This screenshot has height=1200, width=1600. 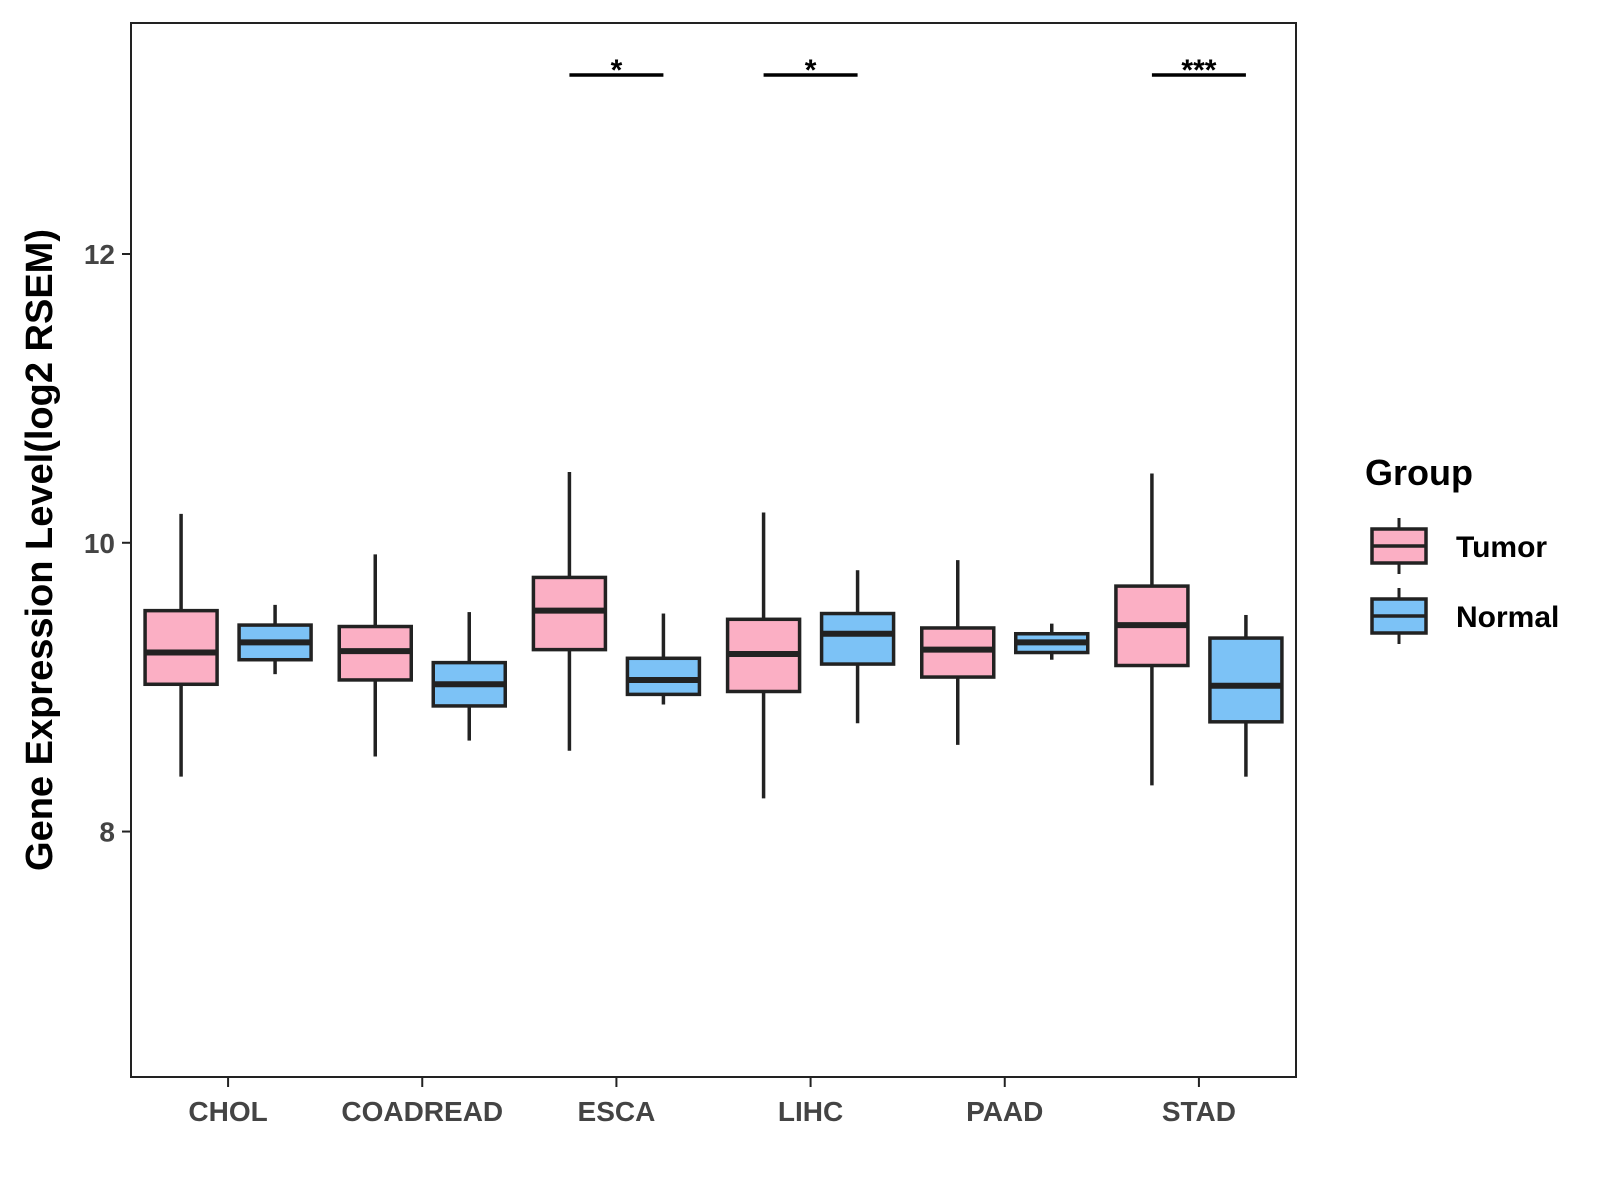 I want to click on y-tick-label: 8, so click(x=107, y=832).